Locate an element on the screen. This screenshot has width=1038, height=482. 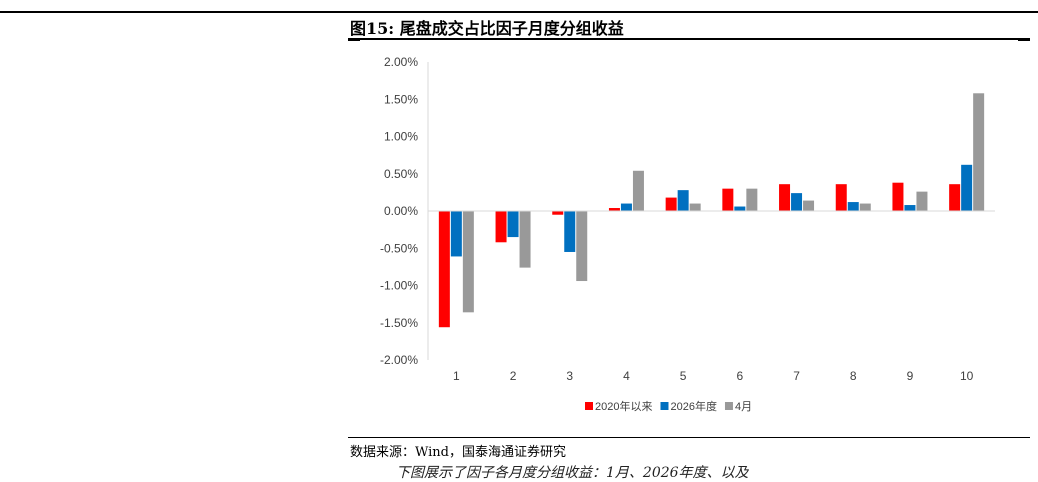
page-top-rule is located at coordinates (519, 12).